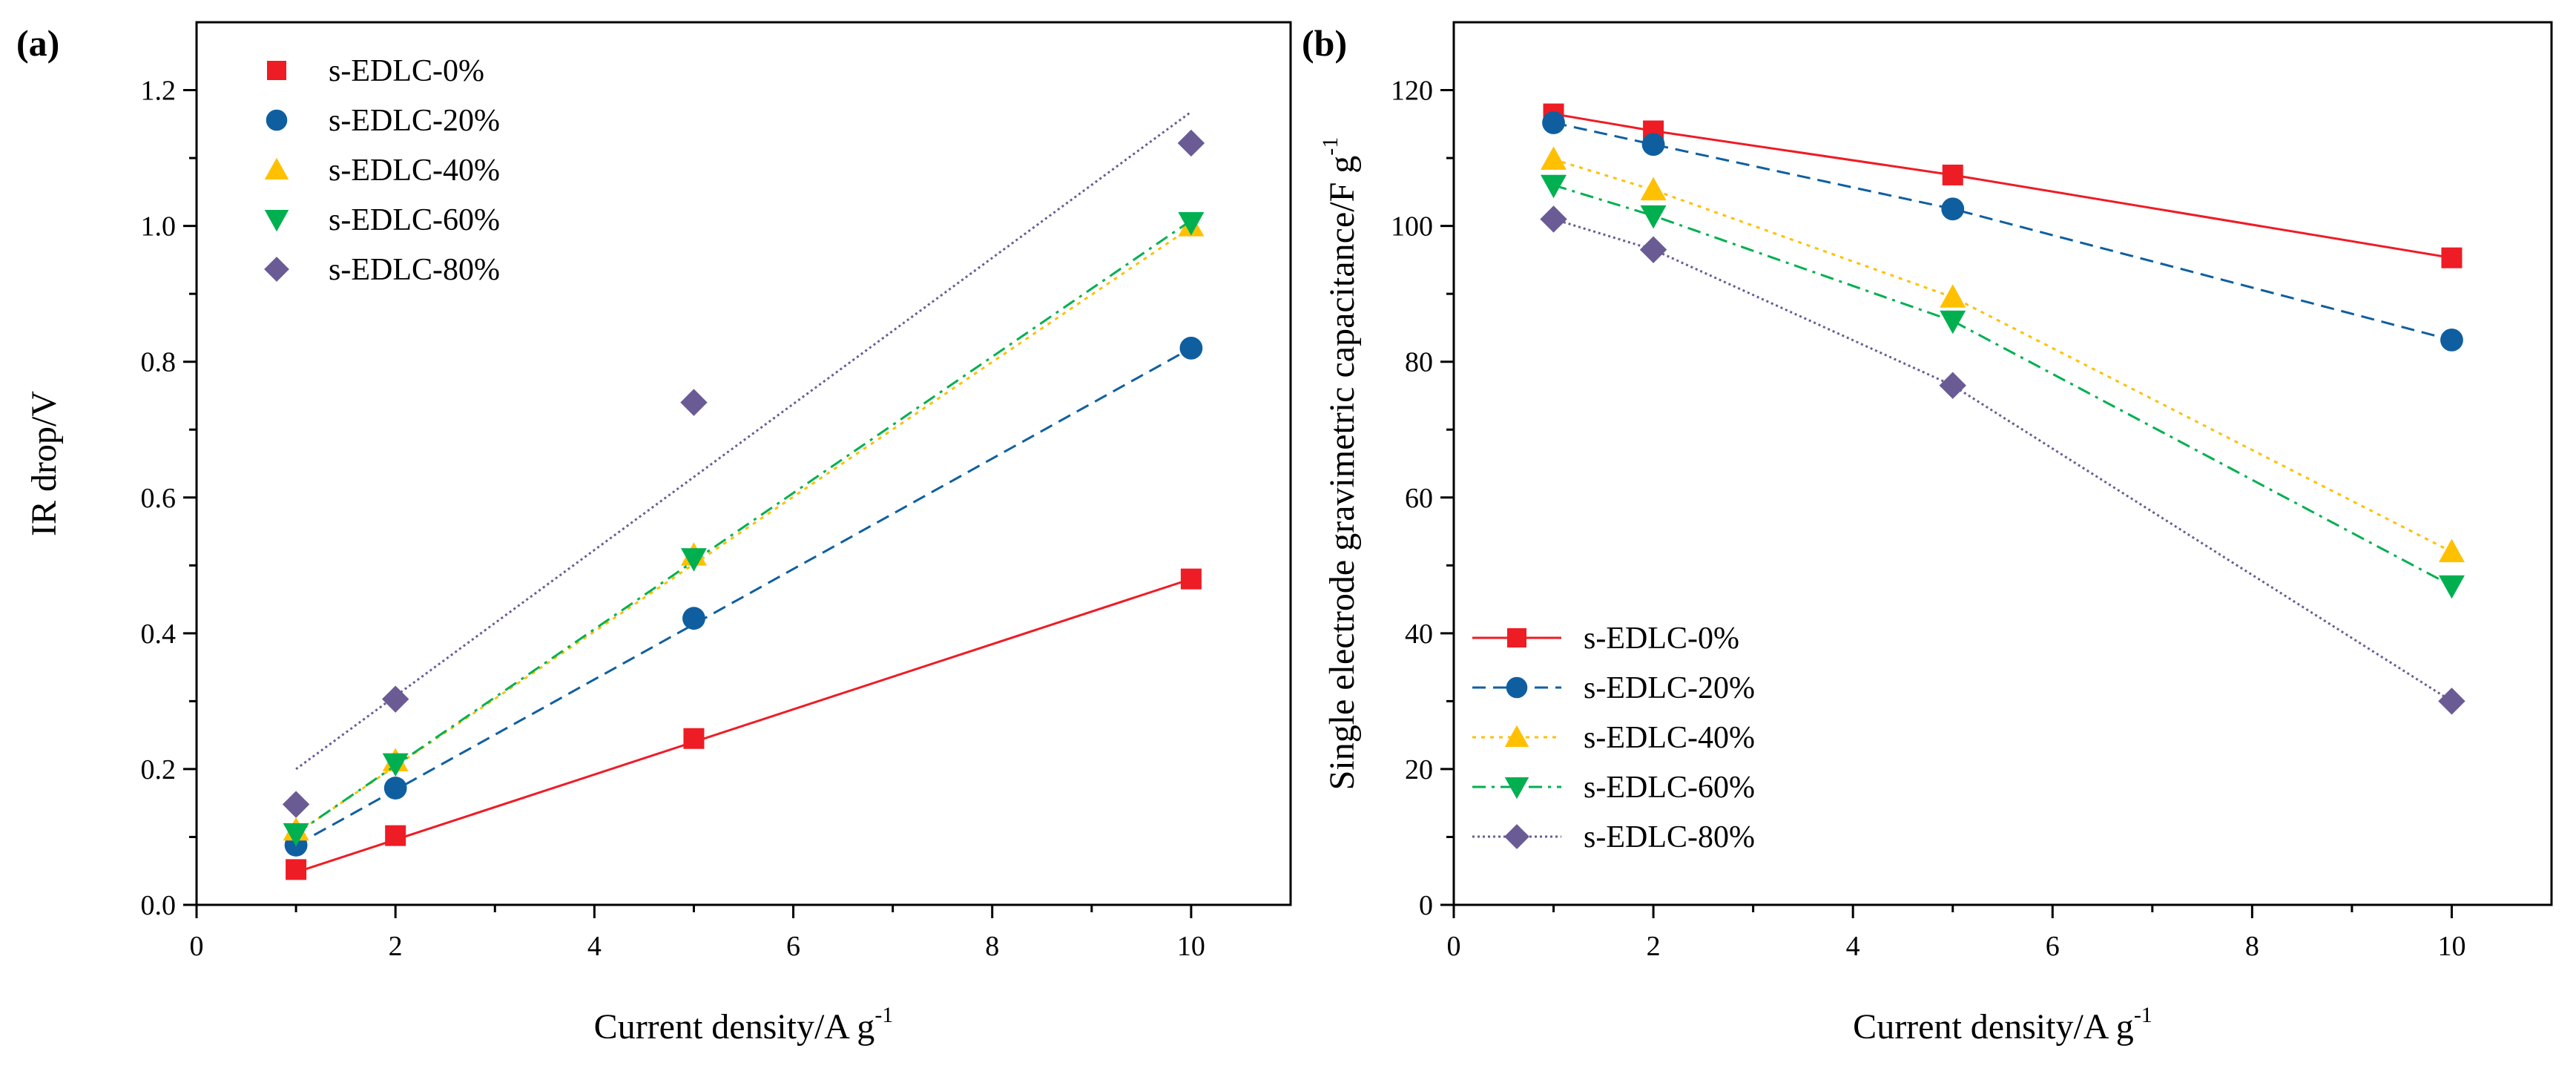 The height and width of the screenshot is (1071, 2576). What do you see at coordinates (1669, 688) in the screenshot?
I see `legend-label: s-EDLC-20%` at bounding box center [1669, 688].